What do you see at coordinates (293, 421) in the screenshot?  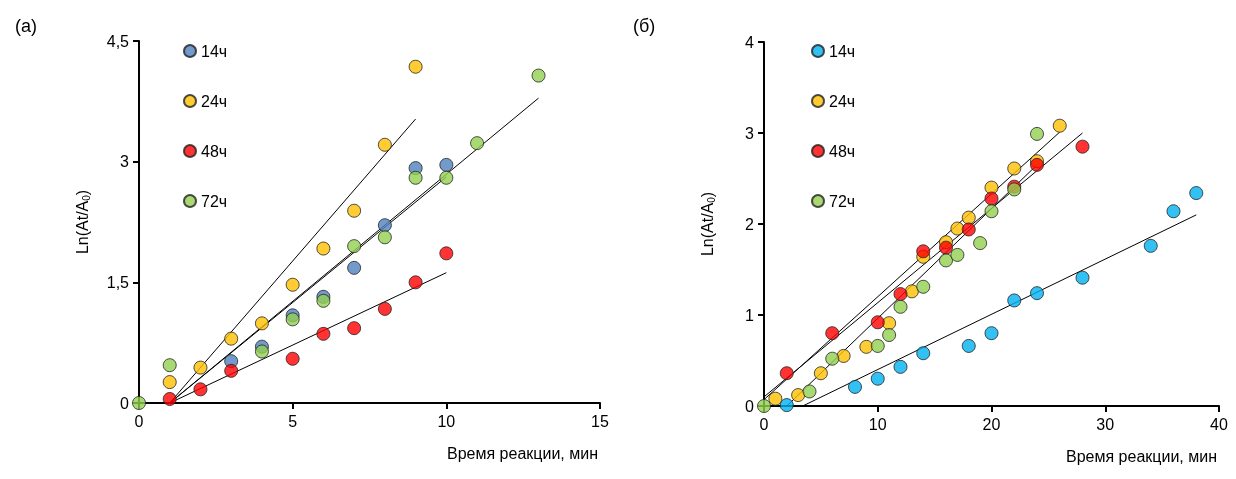 I see `x-tick-label: 5` at bounding box center [293, 421].